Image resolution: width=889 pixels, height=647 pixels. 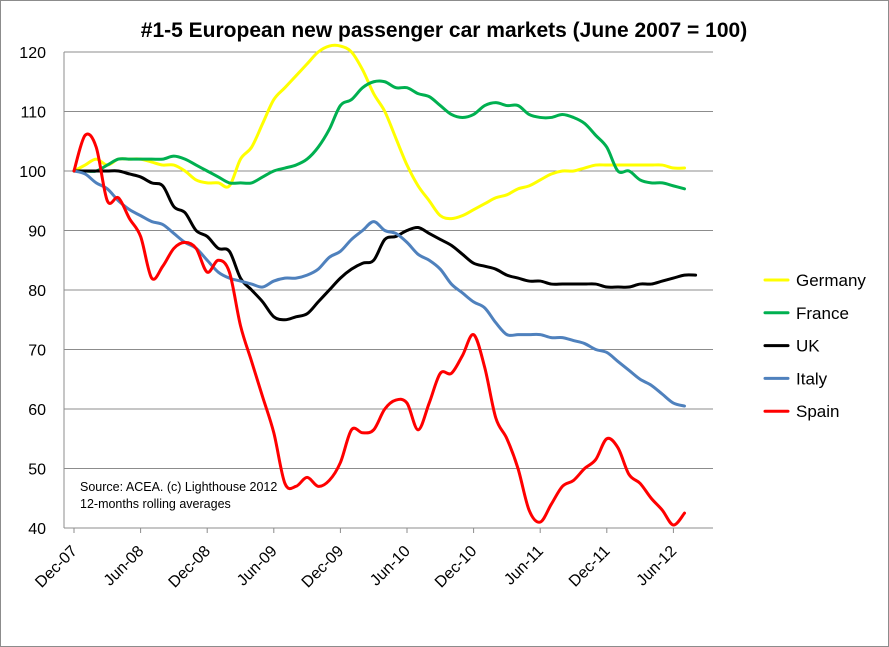 I want to click on legend-label-uk: UK, so click(x=808, y=346).